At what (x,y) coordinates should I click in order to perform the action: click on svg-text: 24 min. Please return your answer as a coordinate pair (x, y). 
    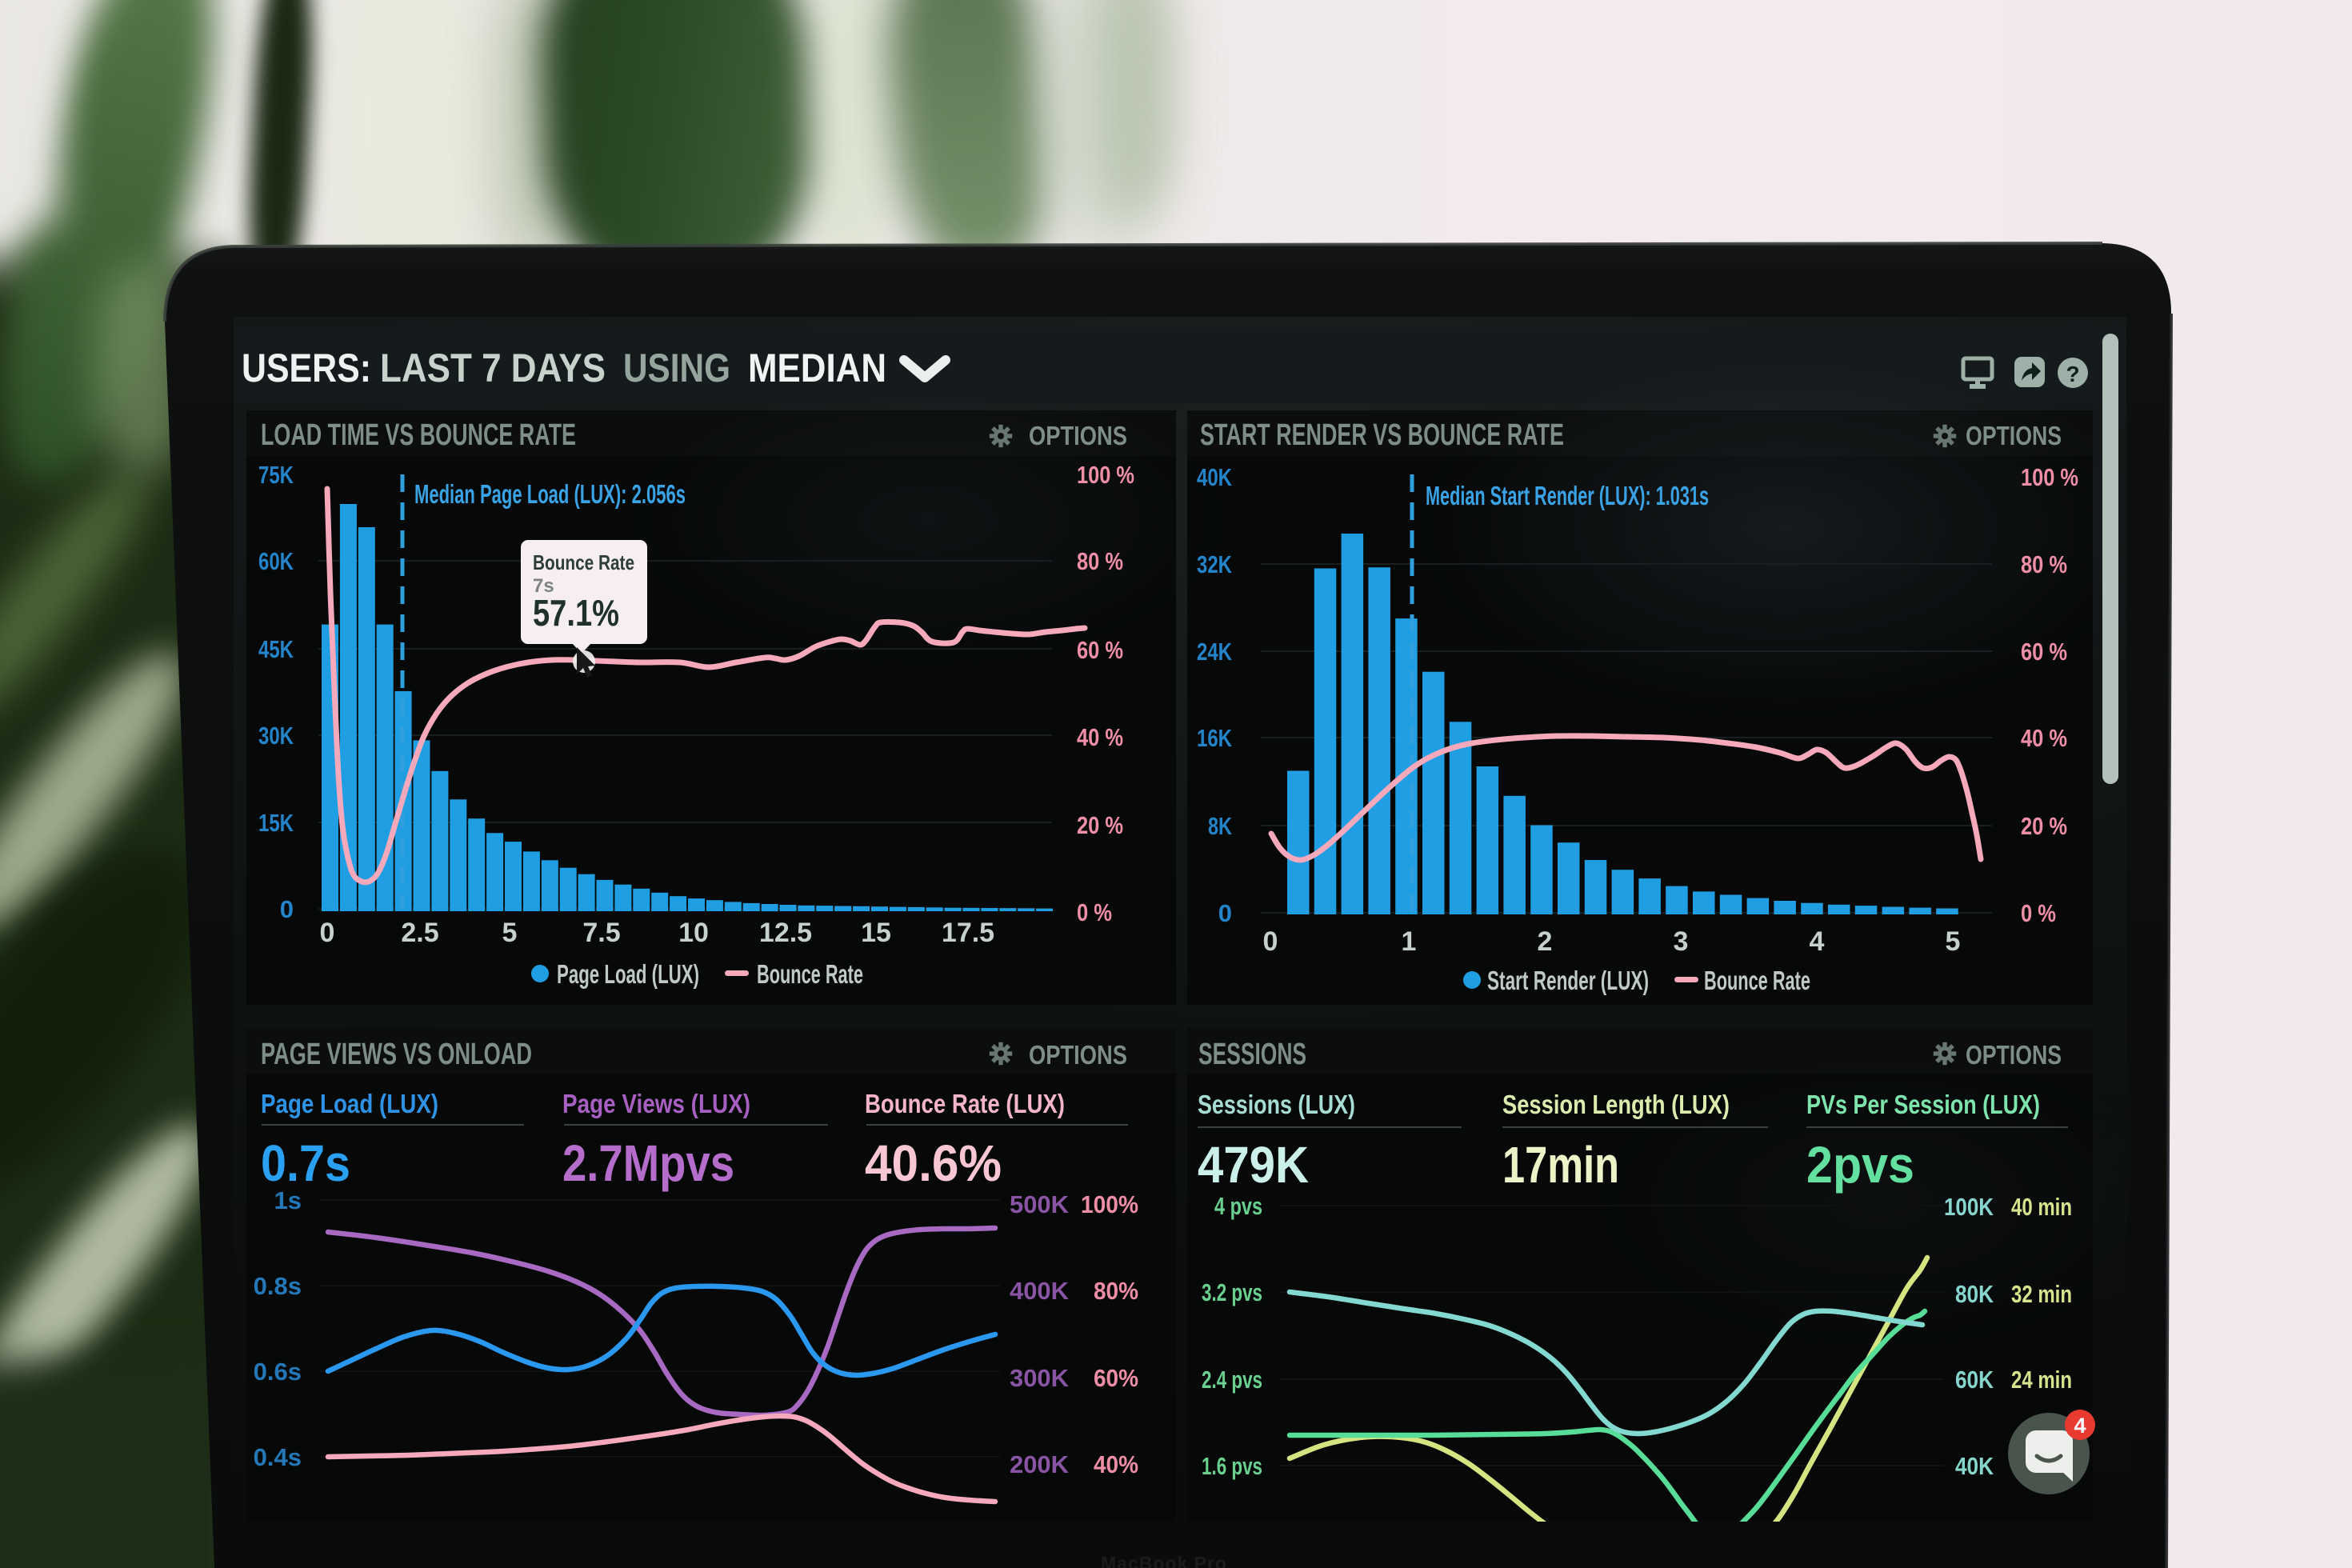
    Looking at the image, I should click on (2041, 1380).